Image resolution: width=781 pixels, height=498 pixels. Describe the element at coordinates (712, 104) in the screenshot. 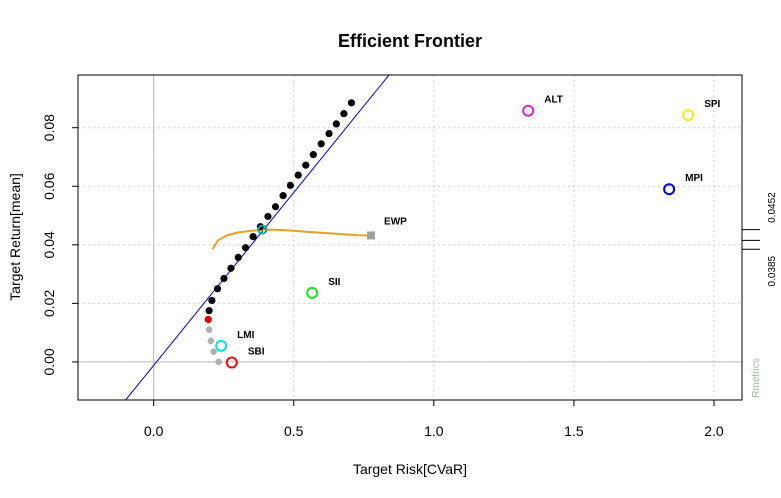

I see `asset-label-spi: SPI` at that location.